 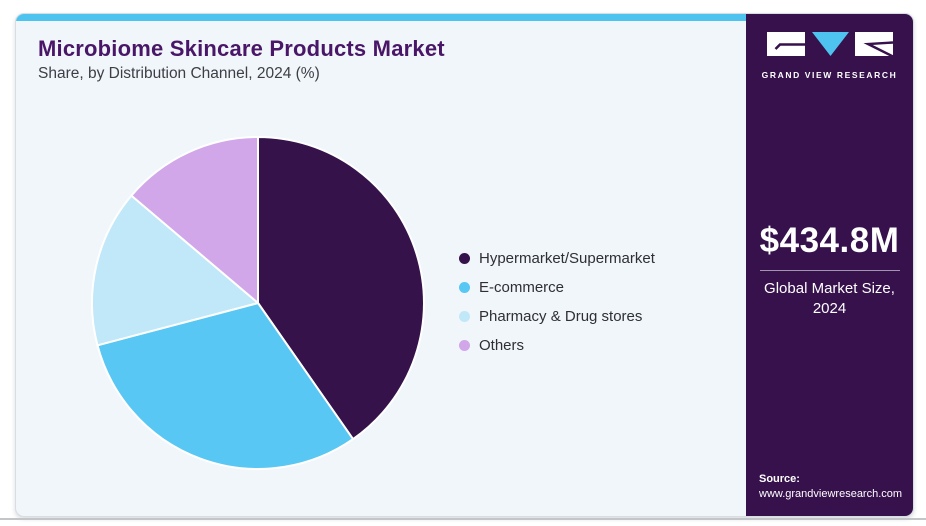 I want to click on legend-item-ecommerce: E-commerce, so click(x=557, y=287).